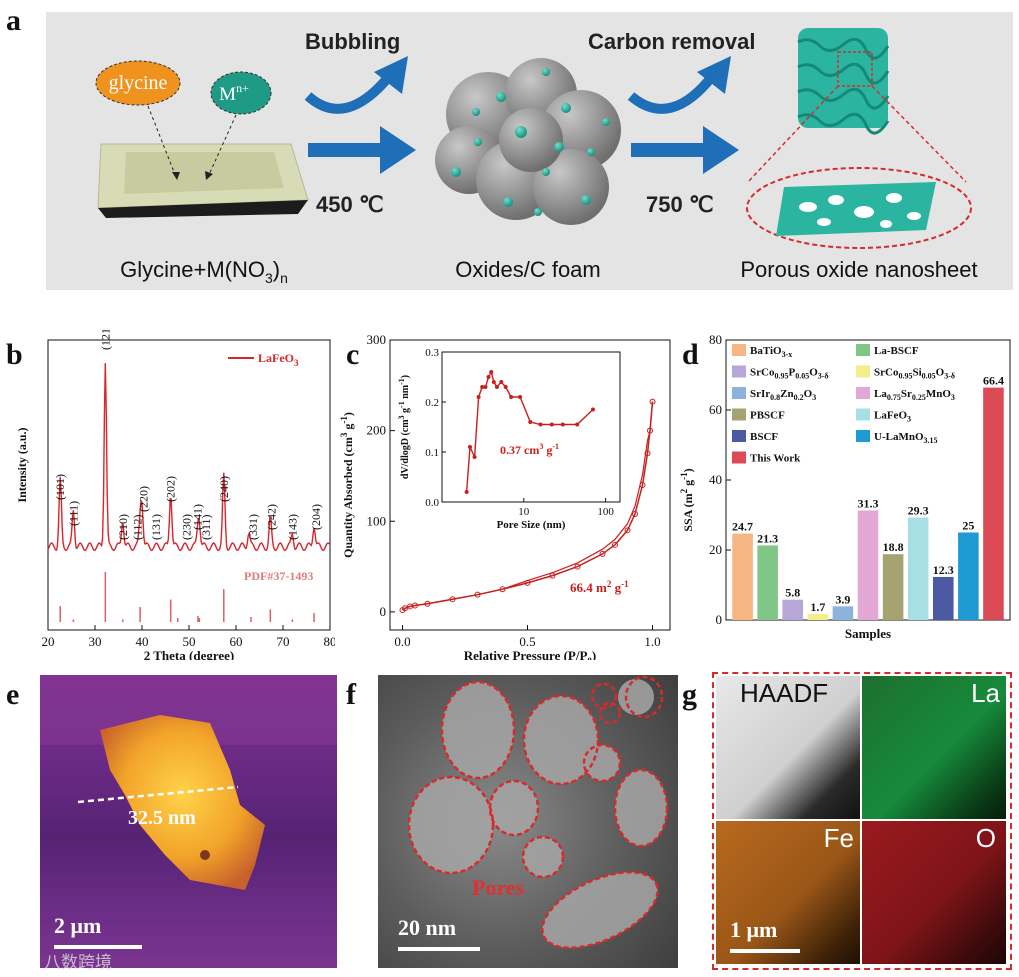 This screenshot has width=1019, height=977. What do you see at coordinates (680, 204) in the screenshot?
I see `step2-temperature: 750 ℃` at bounding box center [680, 204].